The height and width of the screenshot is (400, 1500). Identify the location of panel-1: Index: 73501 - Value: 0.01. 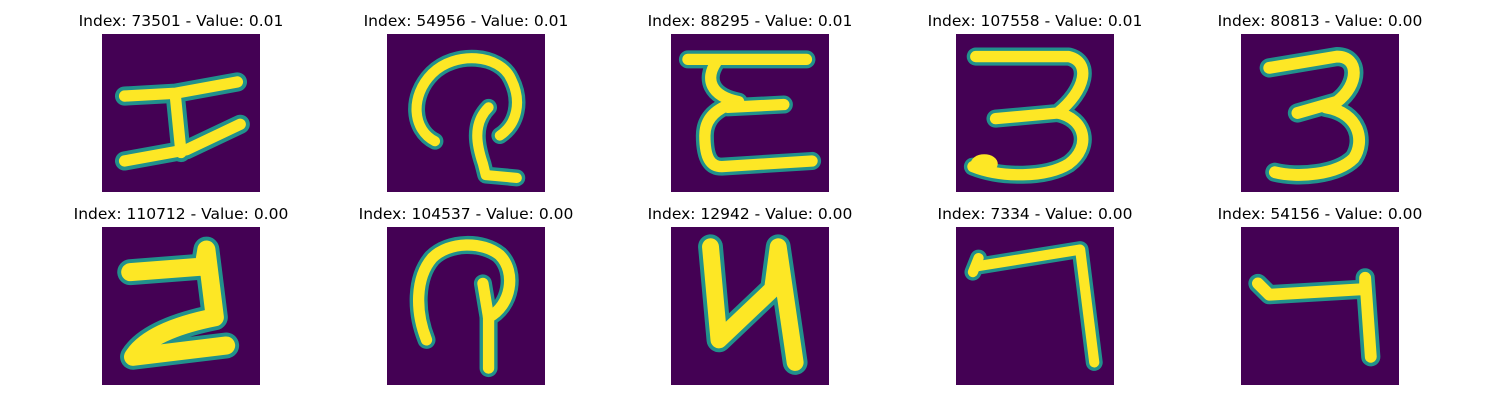
(181, 107).